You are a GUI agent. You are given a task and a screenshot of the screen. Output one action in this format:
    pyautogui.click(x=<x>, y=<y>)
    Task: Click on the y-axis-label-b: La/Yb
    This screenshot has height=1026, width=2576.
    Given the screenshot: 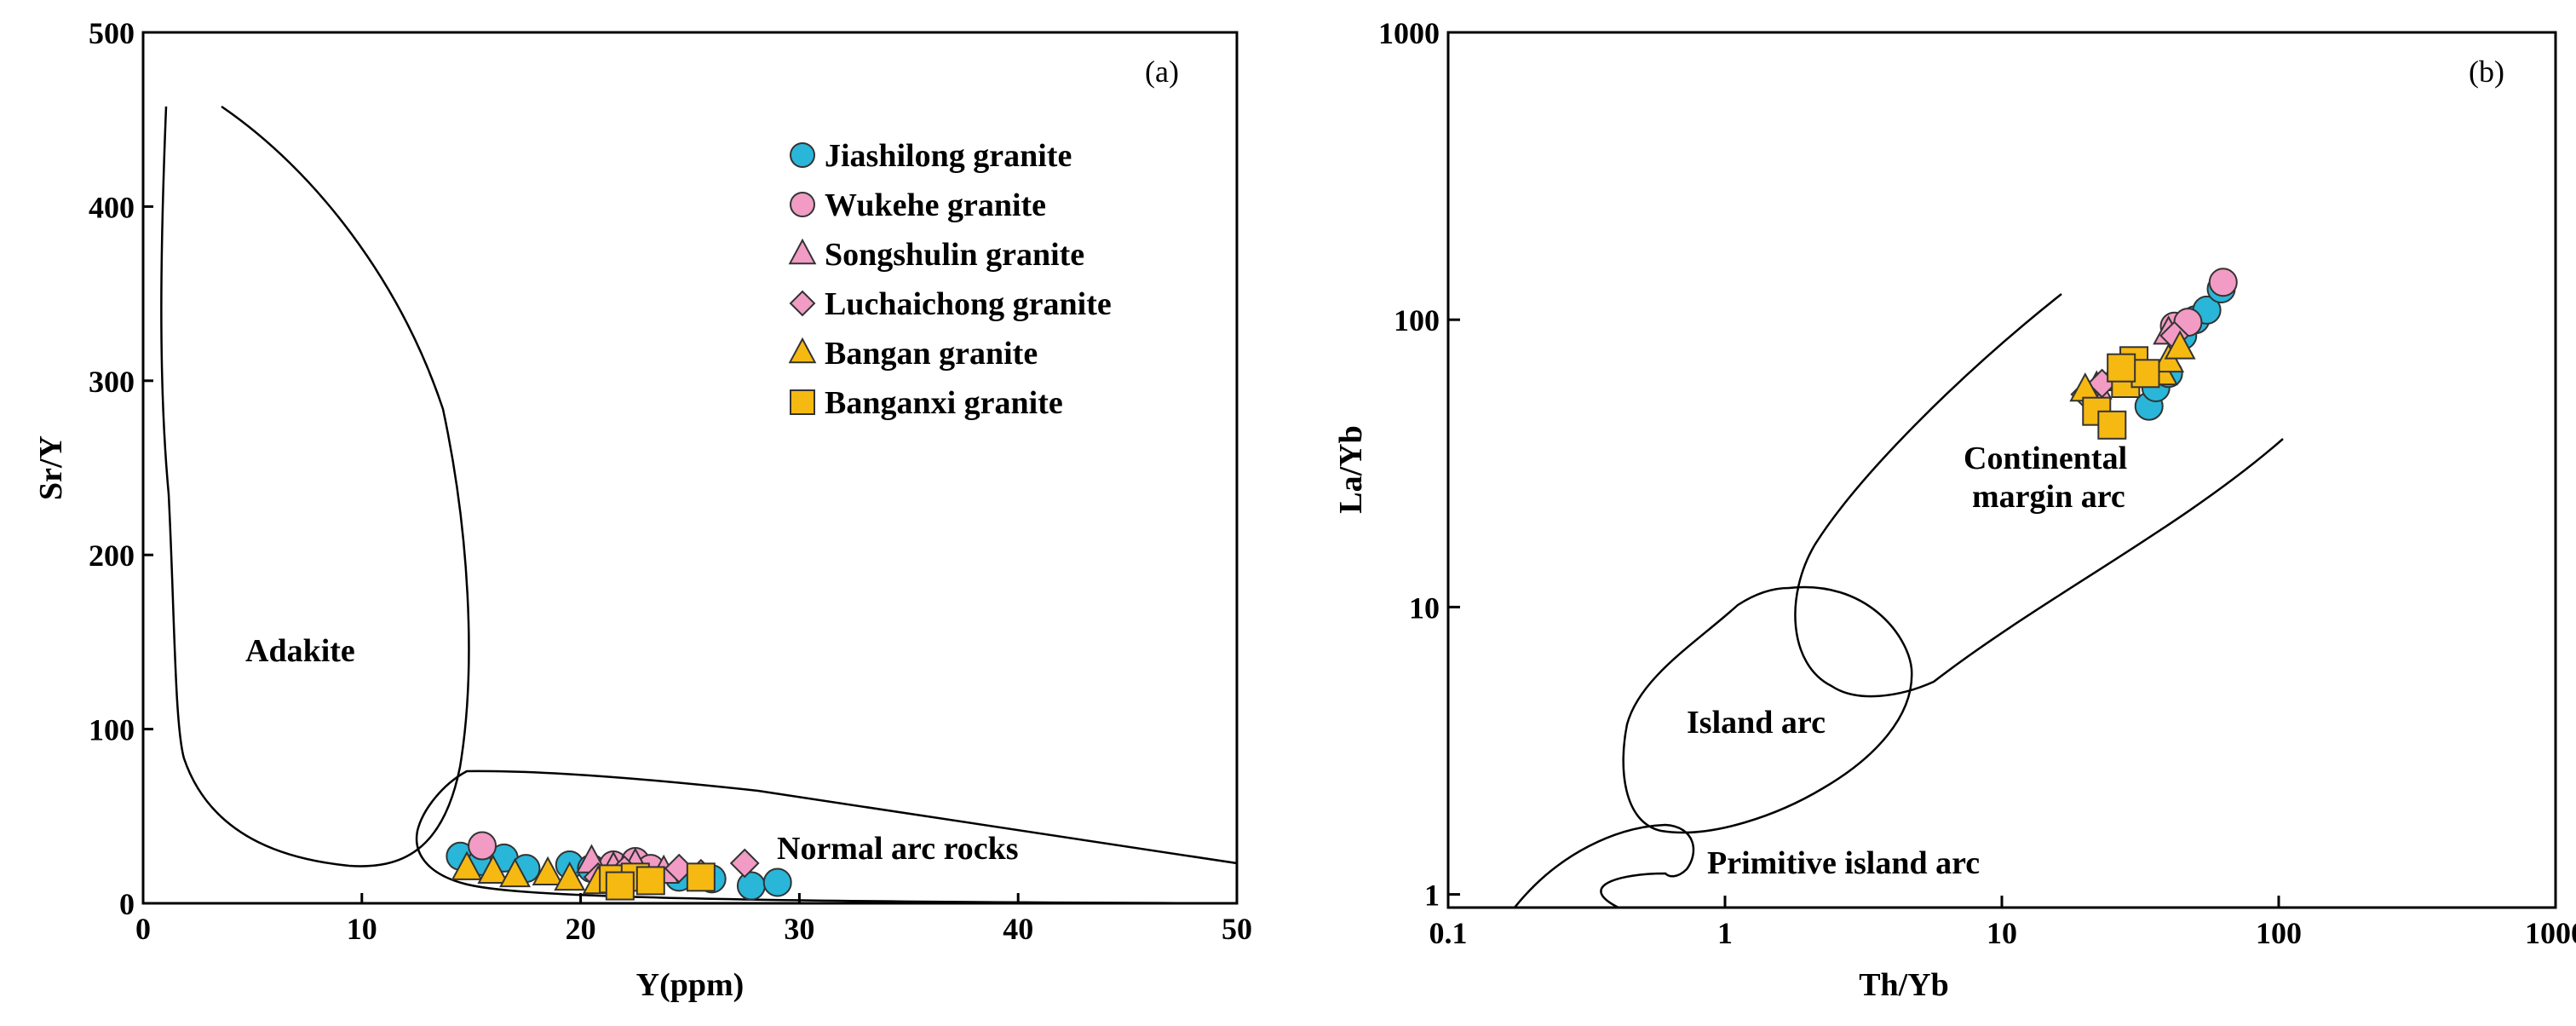 What is the action you would take?
    pyautogui.click(x=1351, y=469)
    